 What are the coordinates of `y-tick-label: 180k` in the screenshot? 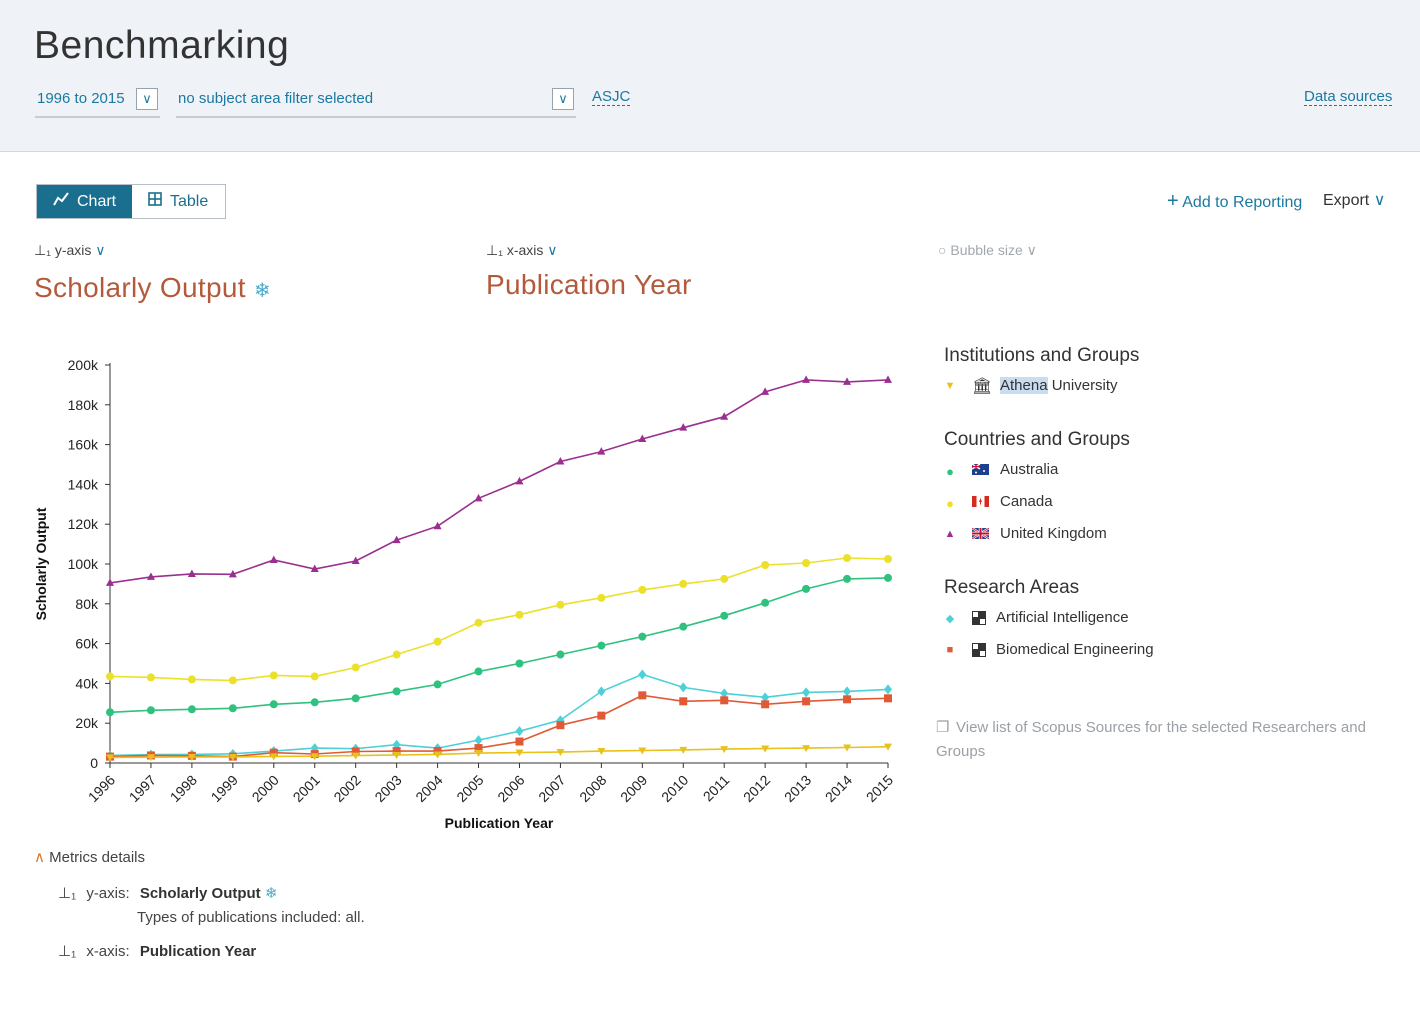 It's located at (83, 405).